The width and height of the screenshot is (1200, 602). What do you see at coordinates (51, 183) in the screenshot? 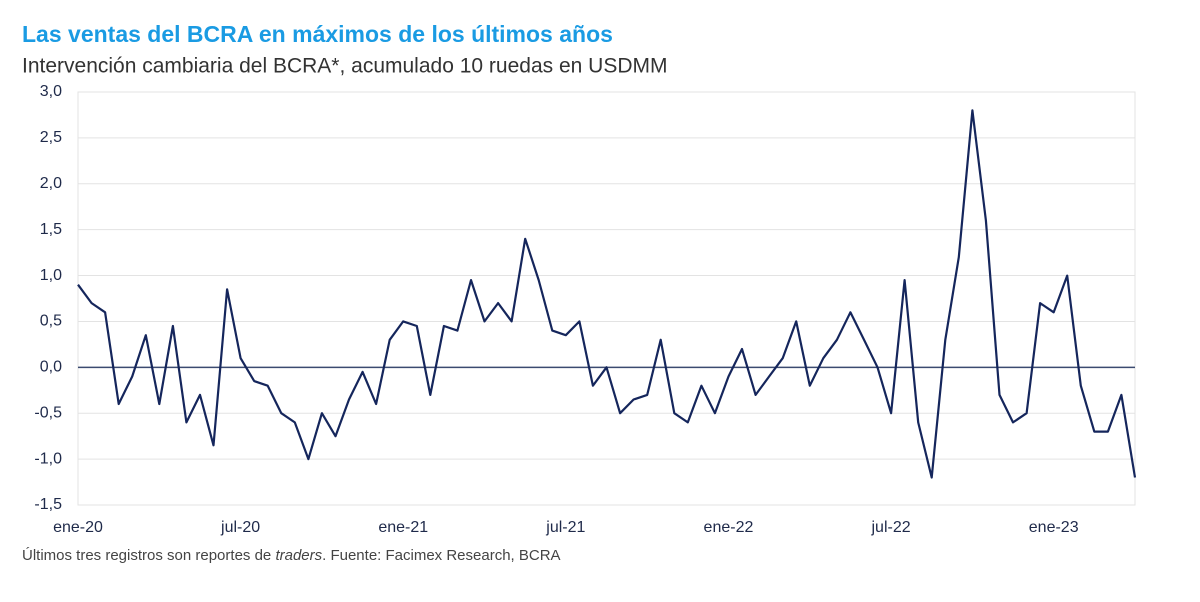
I see `y-tick-label: 2,0` at bounding box center [51, 183].